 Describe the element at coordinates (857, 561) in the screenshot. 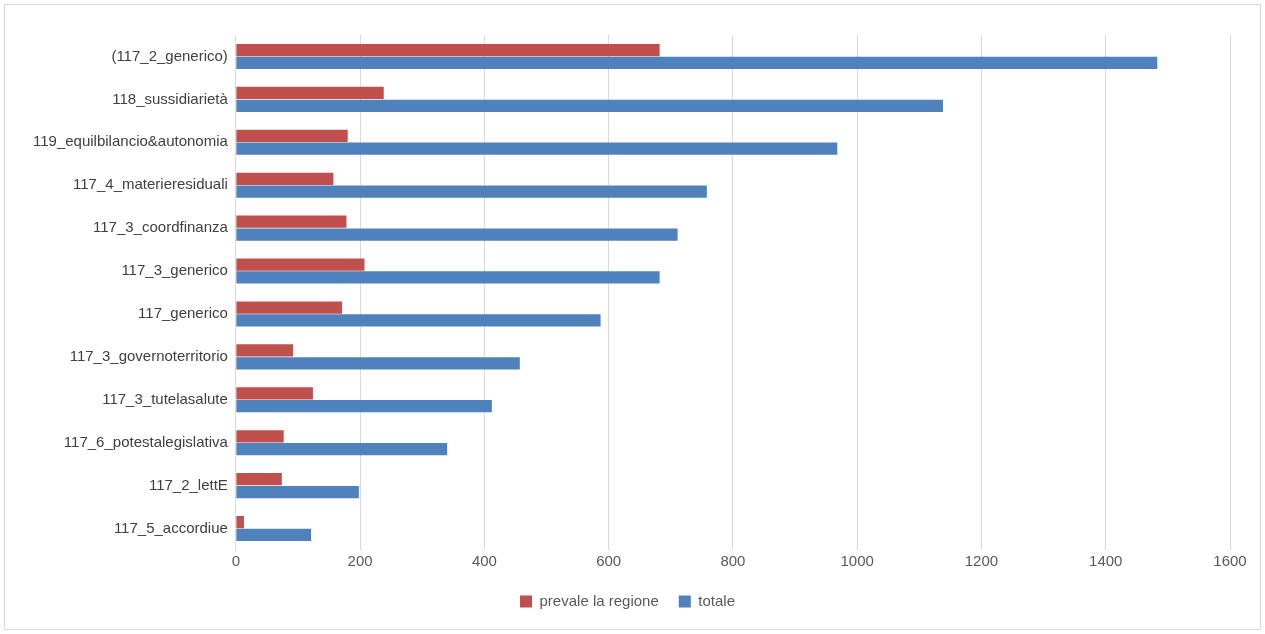

I see `x-tick-label: 1000` at that location.